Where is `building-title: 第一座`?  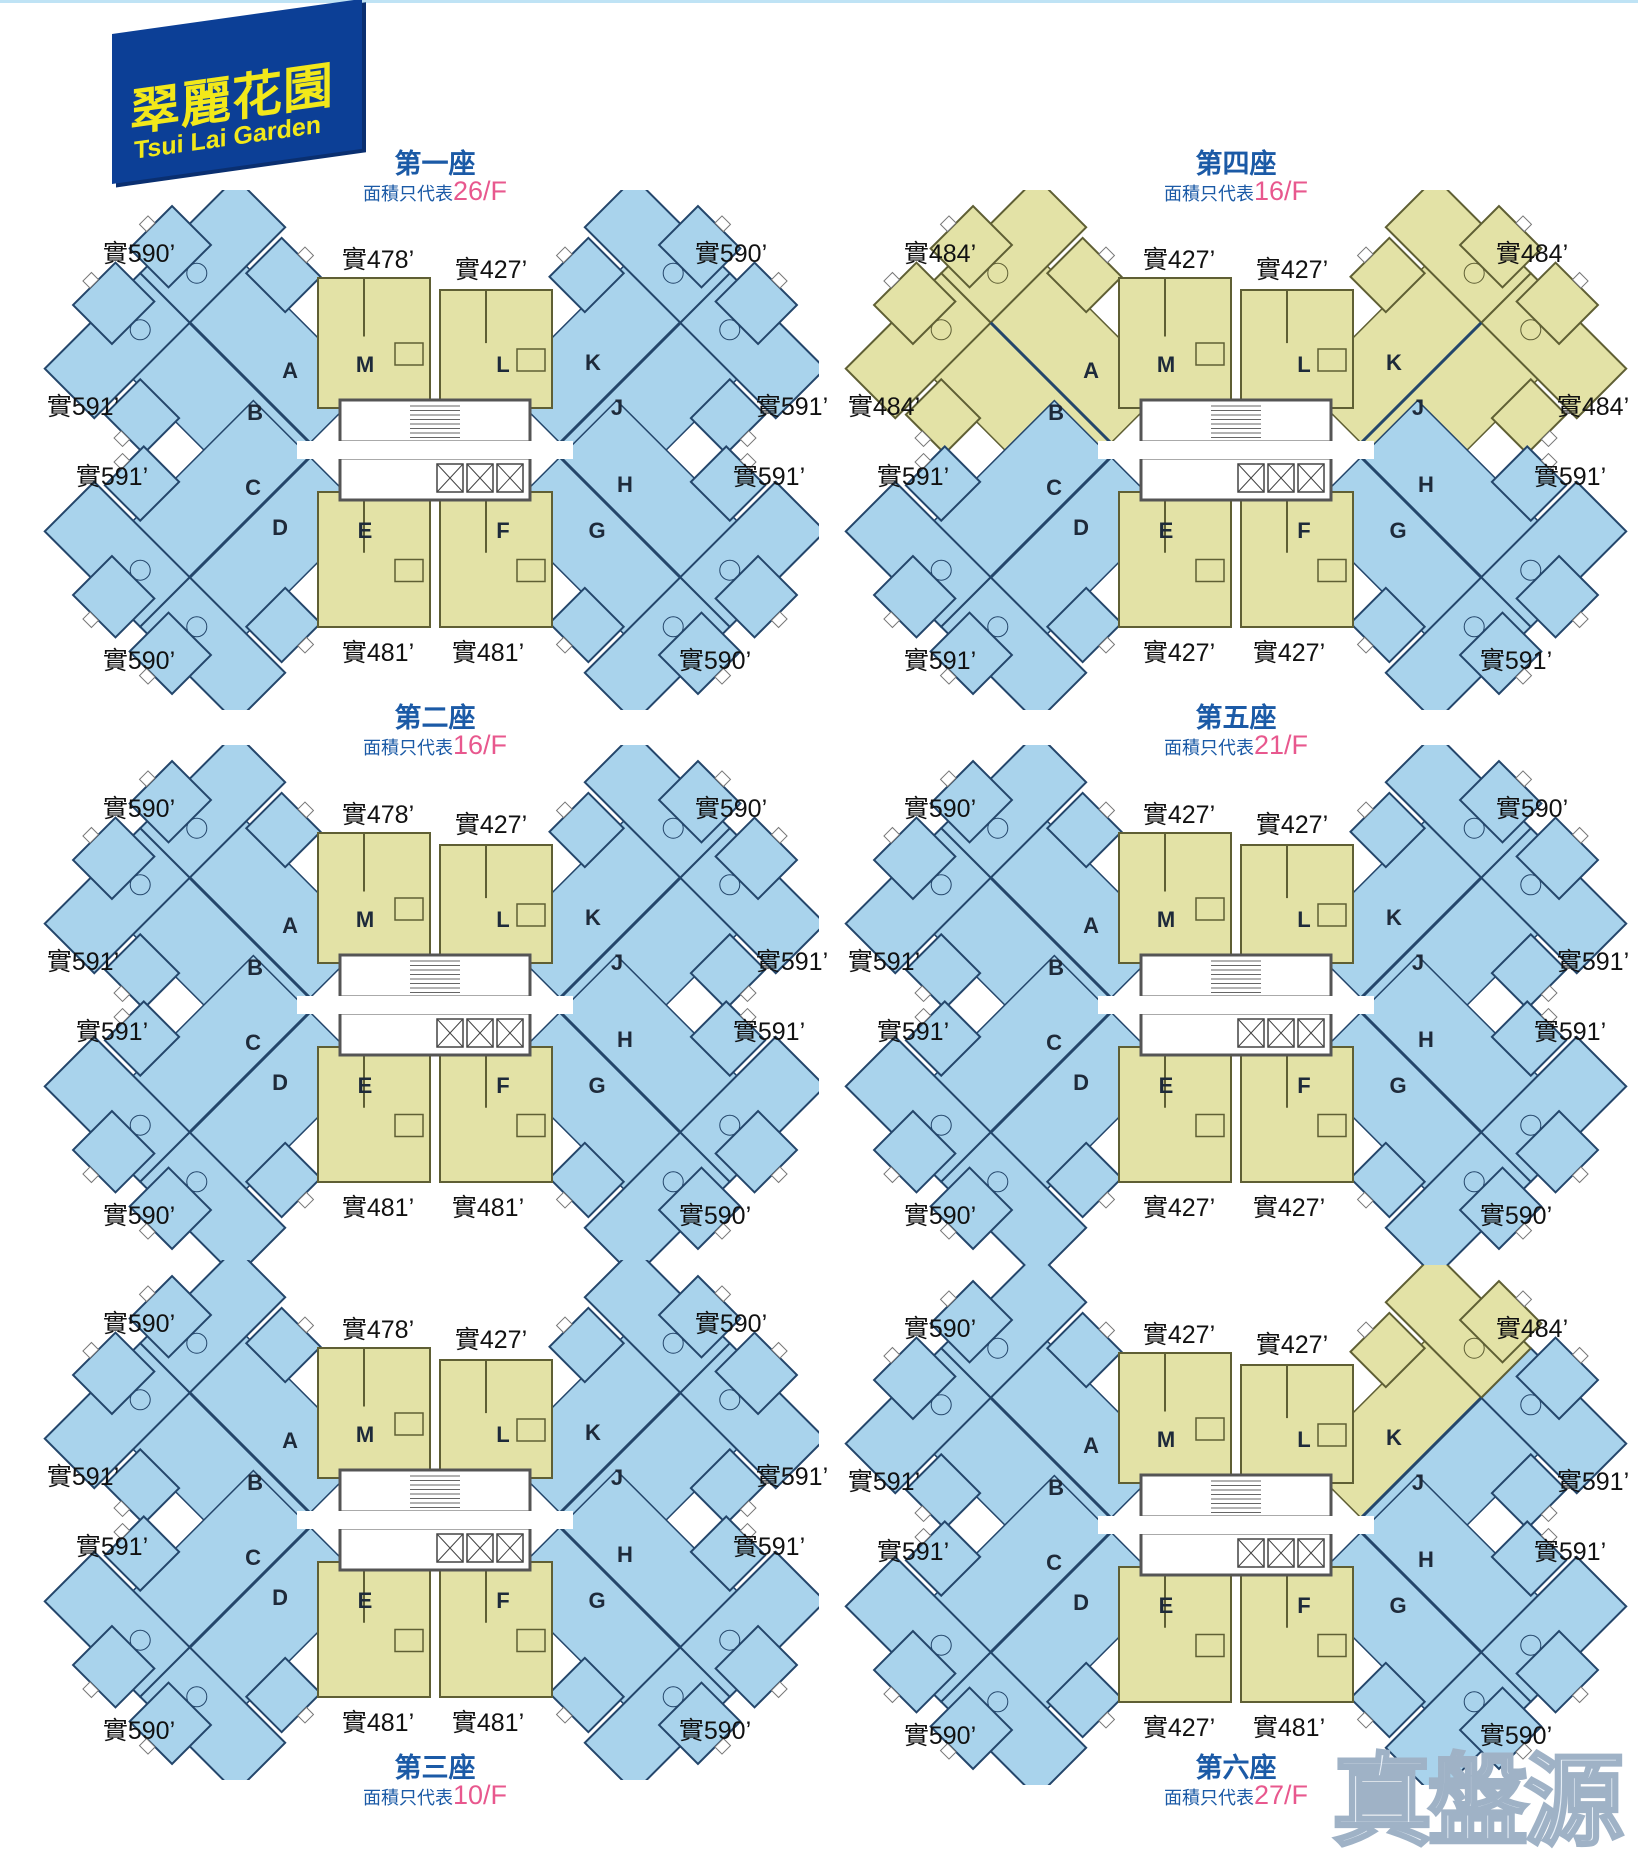 building-title: 第一座 is located at coordinates (435, 164).